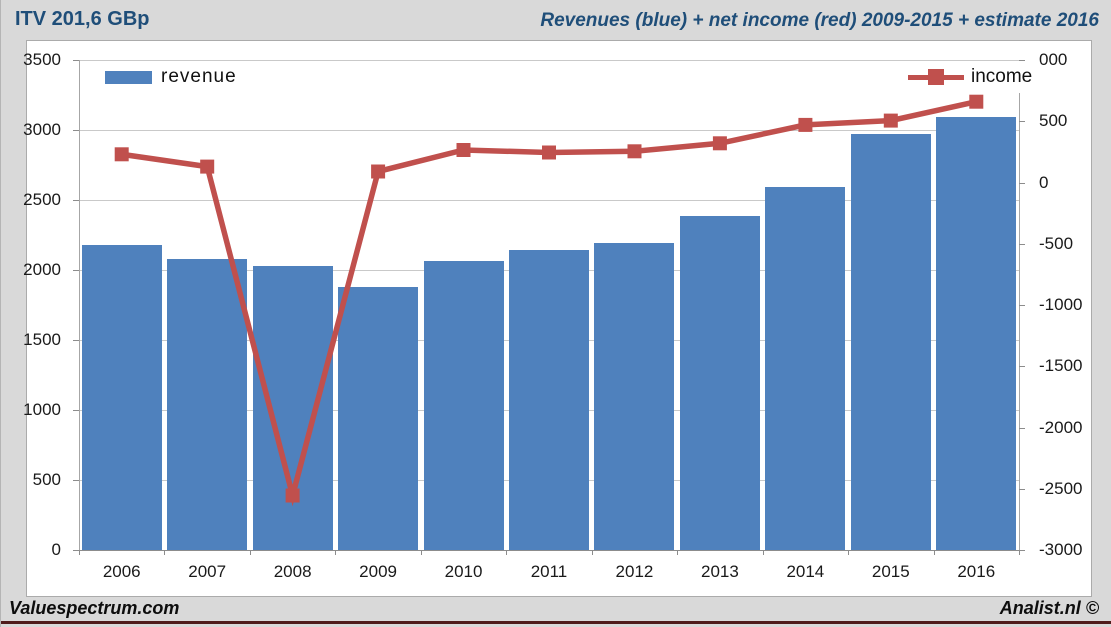 The height and width of the screenshot is (627, 1111). I want to click on y-axis-right-tick-label: -1000, so click(1061, 304).